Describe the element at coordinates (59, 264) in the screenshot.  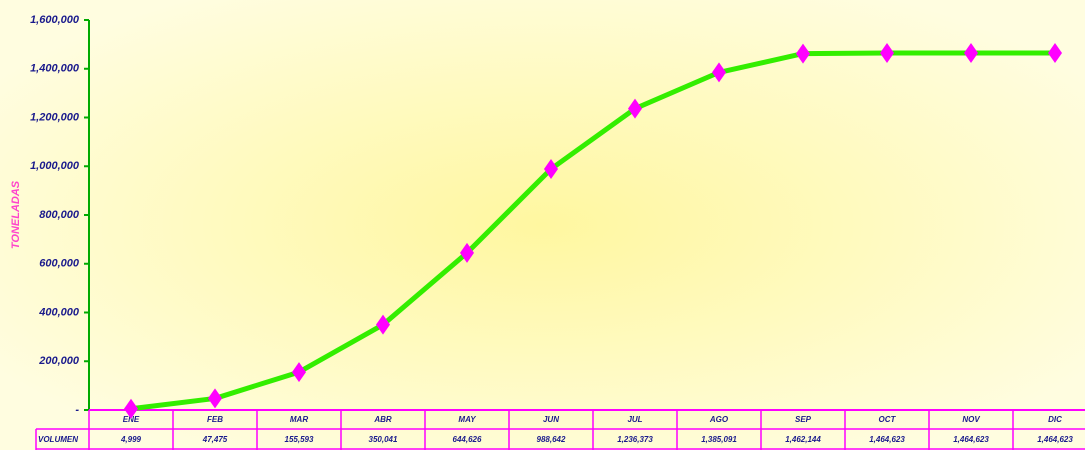
I see `y-tick-label: 600,000` at that location.